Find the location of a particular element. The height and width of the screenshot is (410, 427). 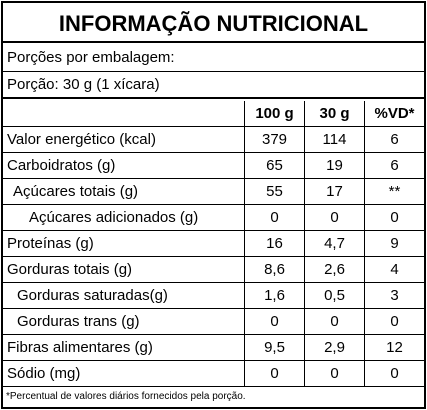

nutrient-value: 2,6 is located at coordinates (334, 270).